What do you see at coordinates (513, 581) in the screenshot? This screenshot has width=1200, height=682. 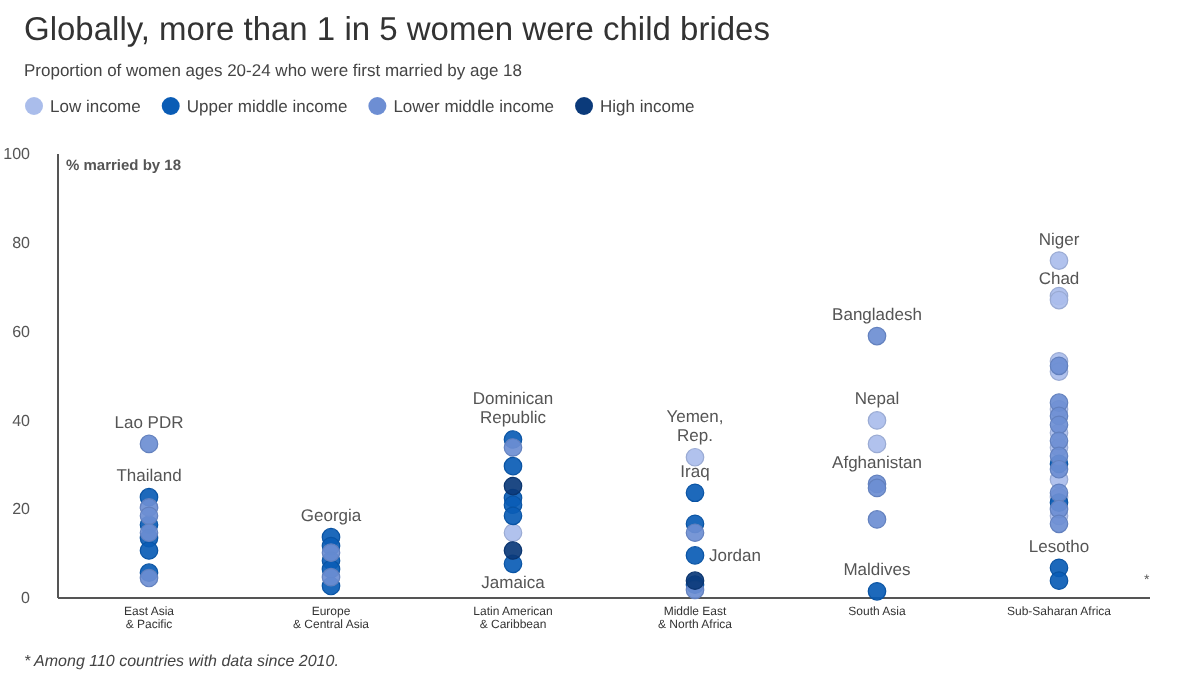 I see `annotation: Jamaica` at bounding box center [513, 581].